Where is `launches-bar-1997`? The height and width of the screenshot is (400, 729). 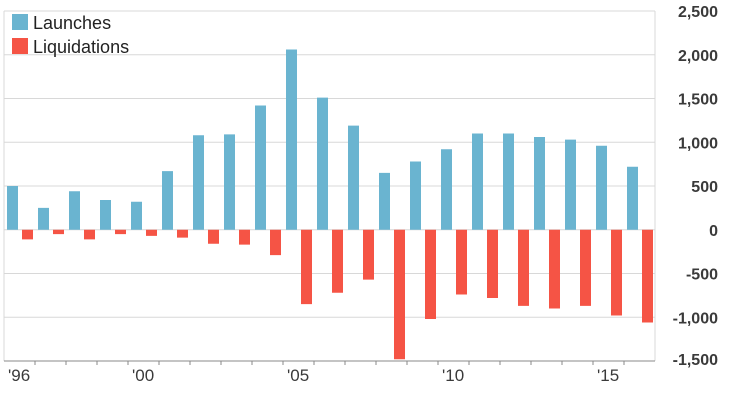 launches-bar-1997 is located at coordinates (43, 218).